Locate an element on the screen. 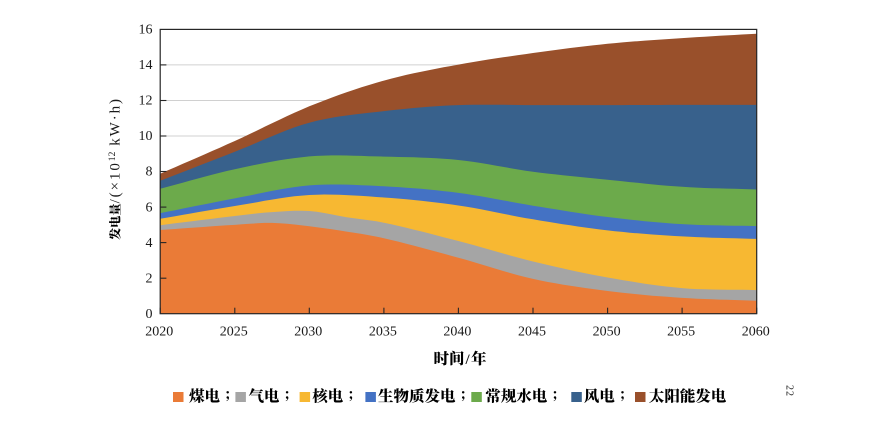 Image resolution: width=879 pixels, height=427 pixels. svg-text: 2 is located at coordinates (149, 278).